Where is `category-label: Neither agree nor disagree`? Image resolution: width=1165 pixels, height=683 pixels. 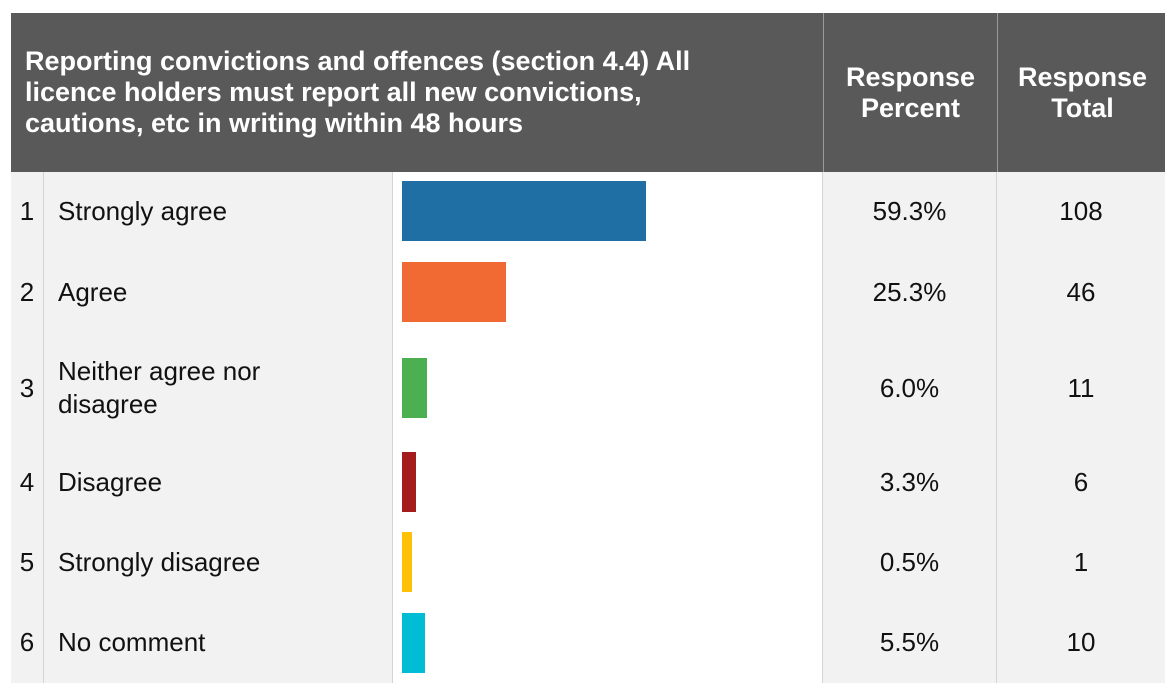 category-label: Neither agree nor disagree is located at coordinates (218, 388).